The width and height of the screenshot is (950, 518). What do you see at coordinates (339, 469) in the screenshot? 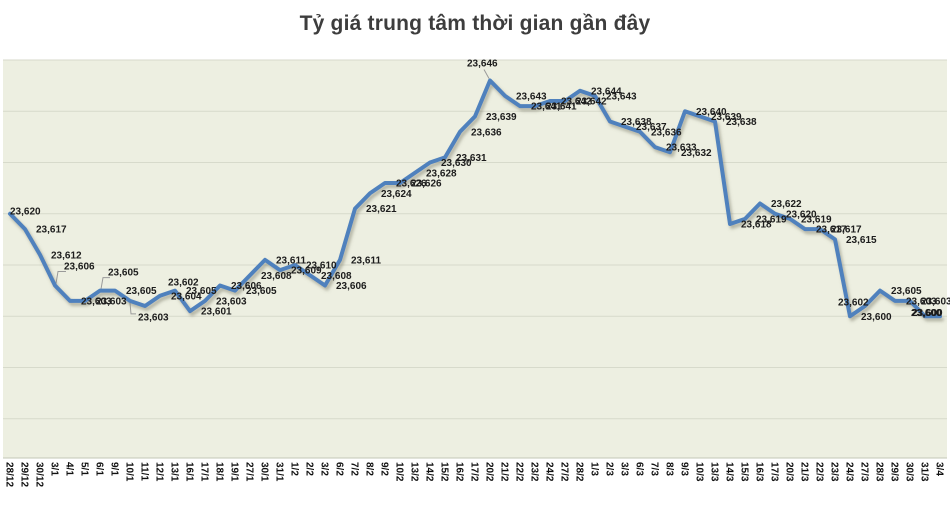
I see `x-axis-label: 6/2` at bounding box center [339, 469].